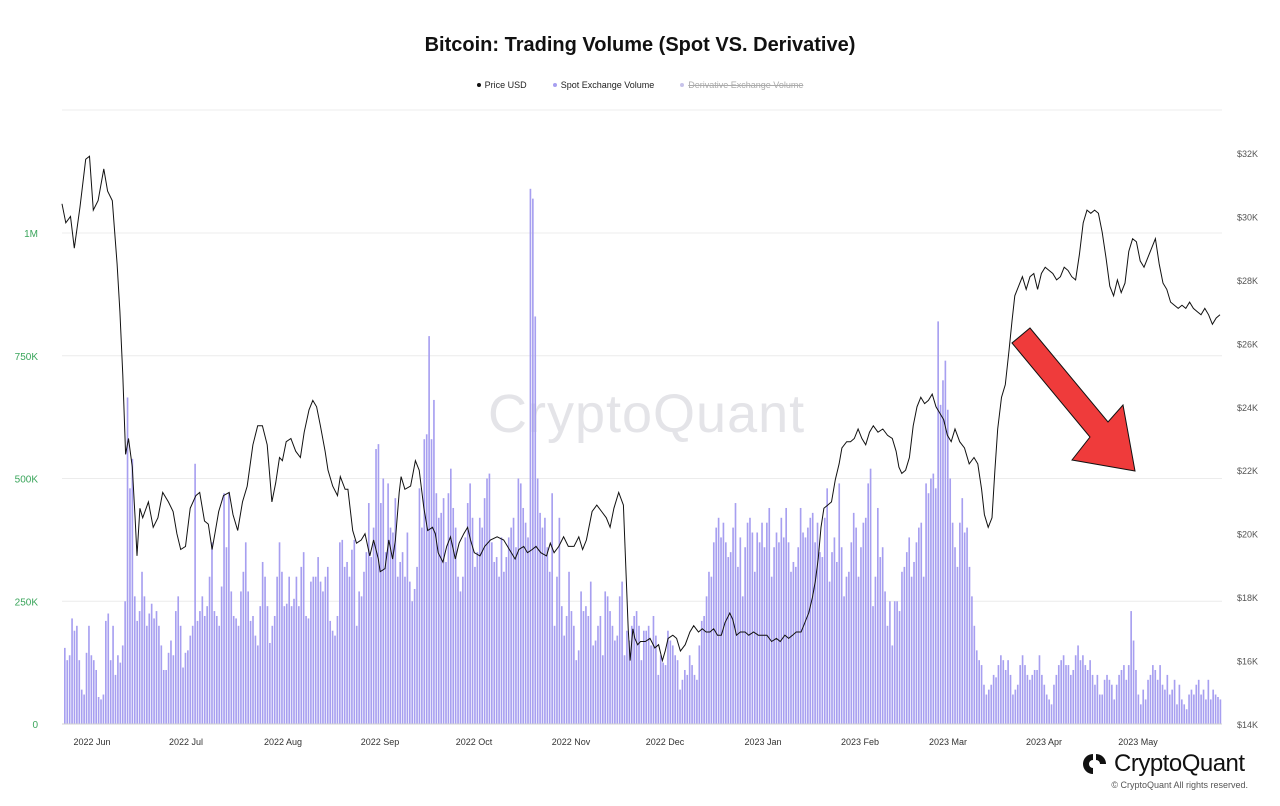  What do you see at coordinates (27, 480) in the screenshot?
I see `y-left-tick-label: 500K` at bounding box center [27, 480].